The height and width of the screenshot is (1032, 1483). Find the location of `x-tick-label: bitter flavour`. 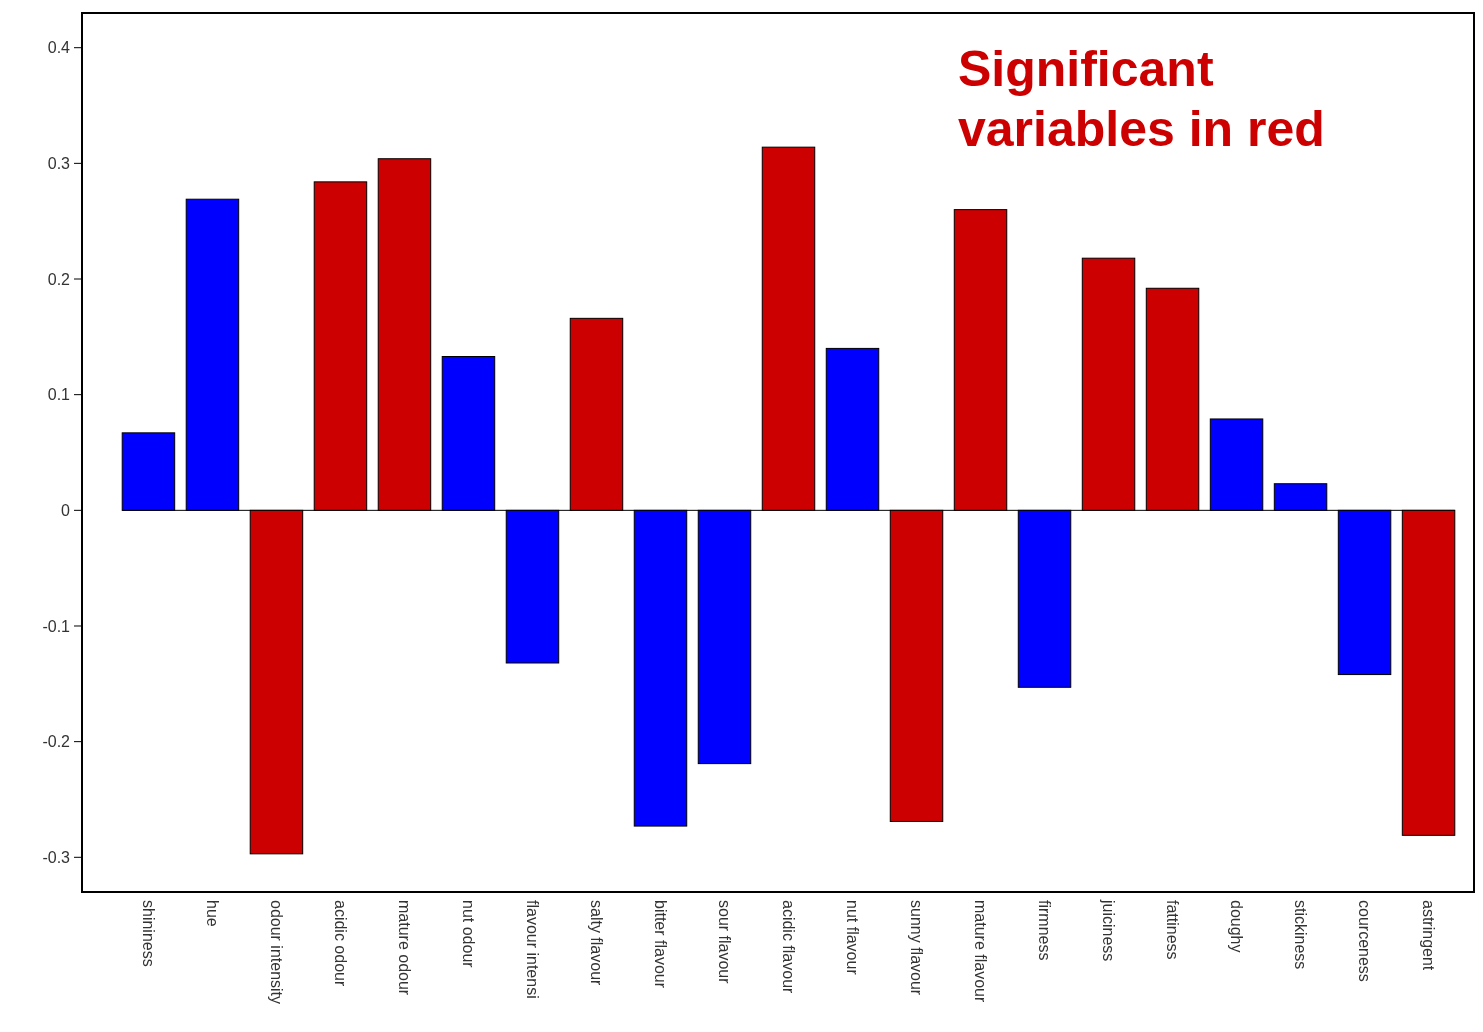

x-tick-label: bitter flavour is located at coordinates (660, 944).